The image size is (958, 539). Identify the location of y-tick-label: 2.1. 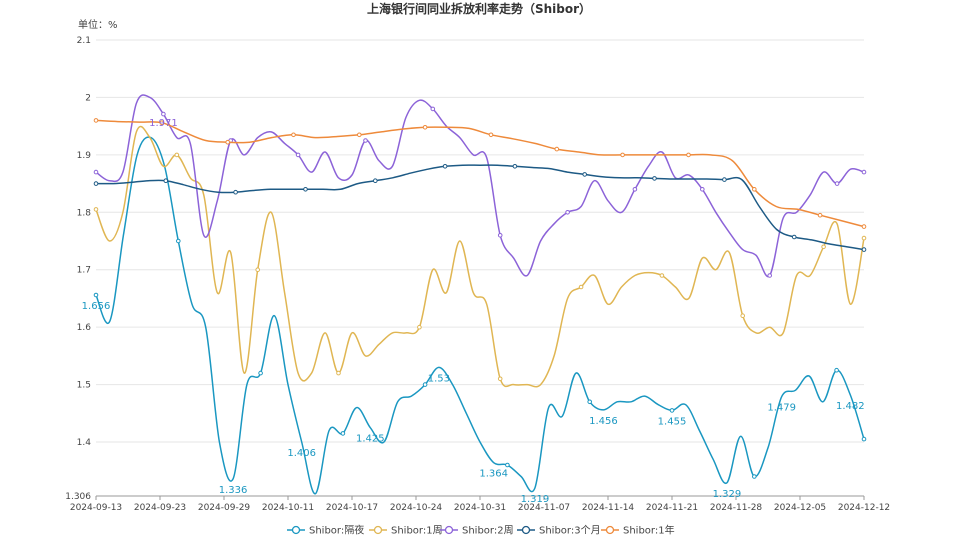
(84, 41).